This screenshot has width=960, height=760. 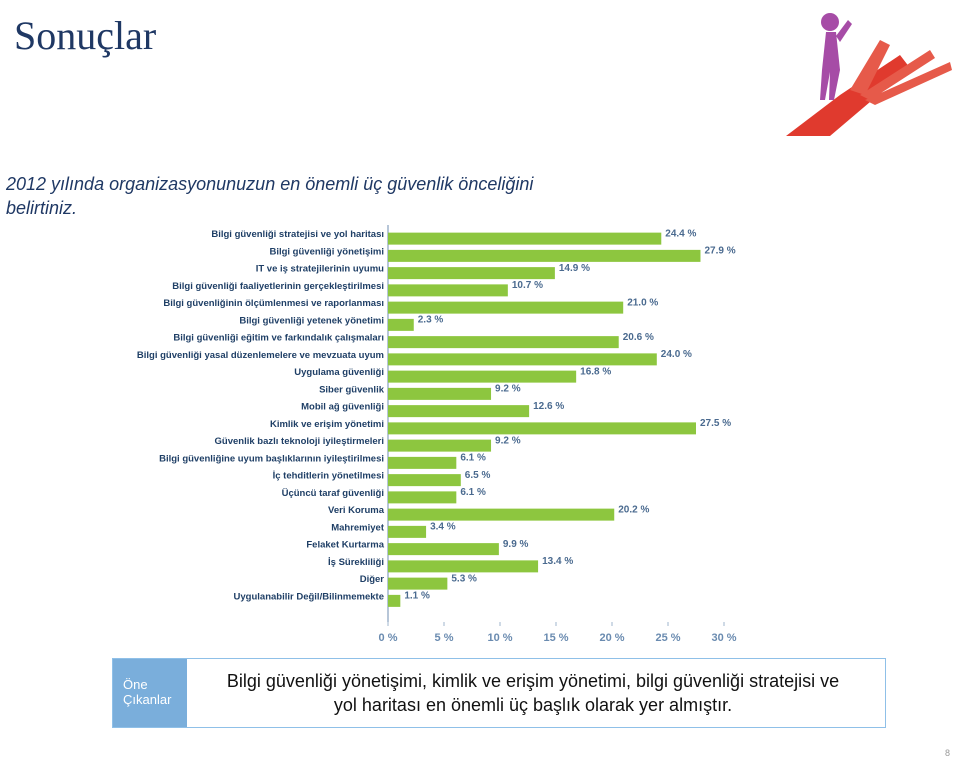 What do you see at coordinates (499, 638) in the screenshot?
I see `x-tick-label: 10 %` at bounding box center [499, 638].